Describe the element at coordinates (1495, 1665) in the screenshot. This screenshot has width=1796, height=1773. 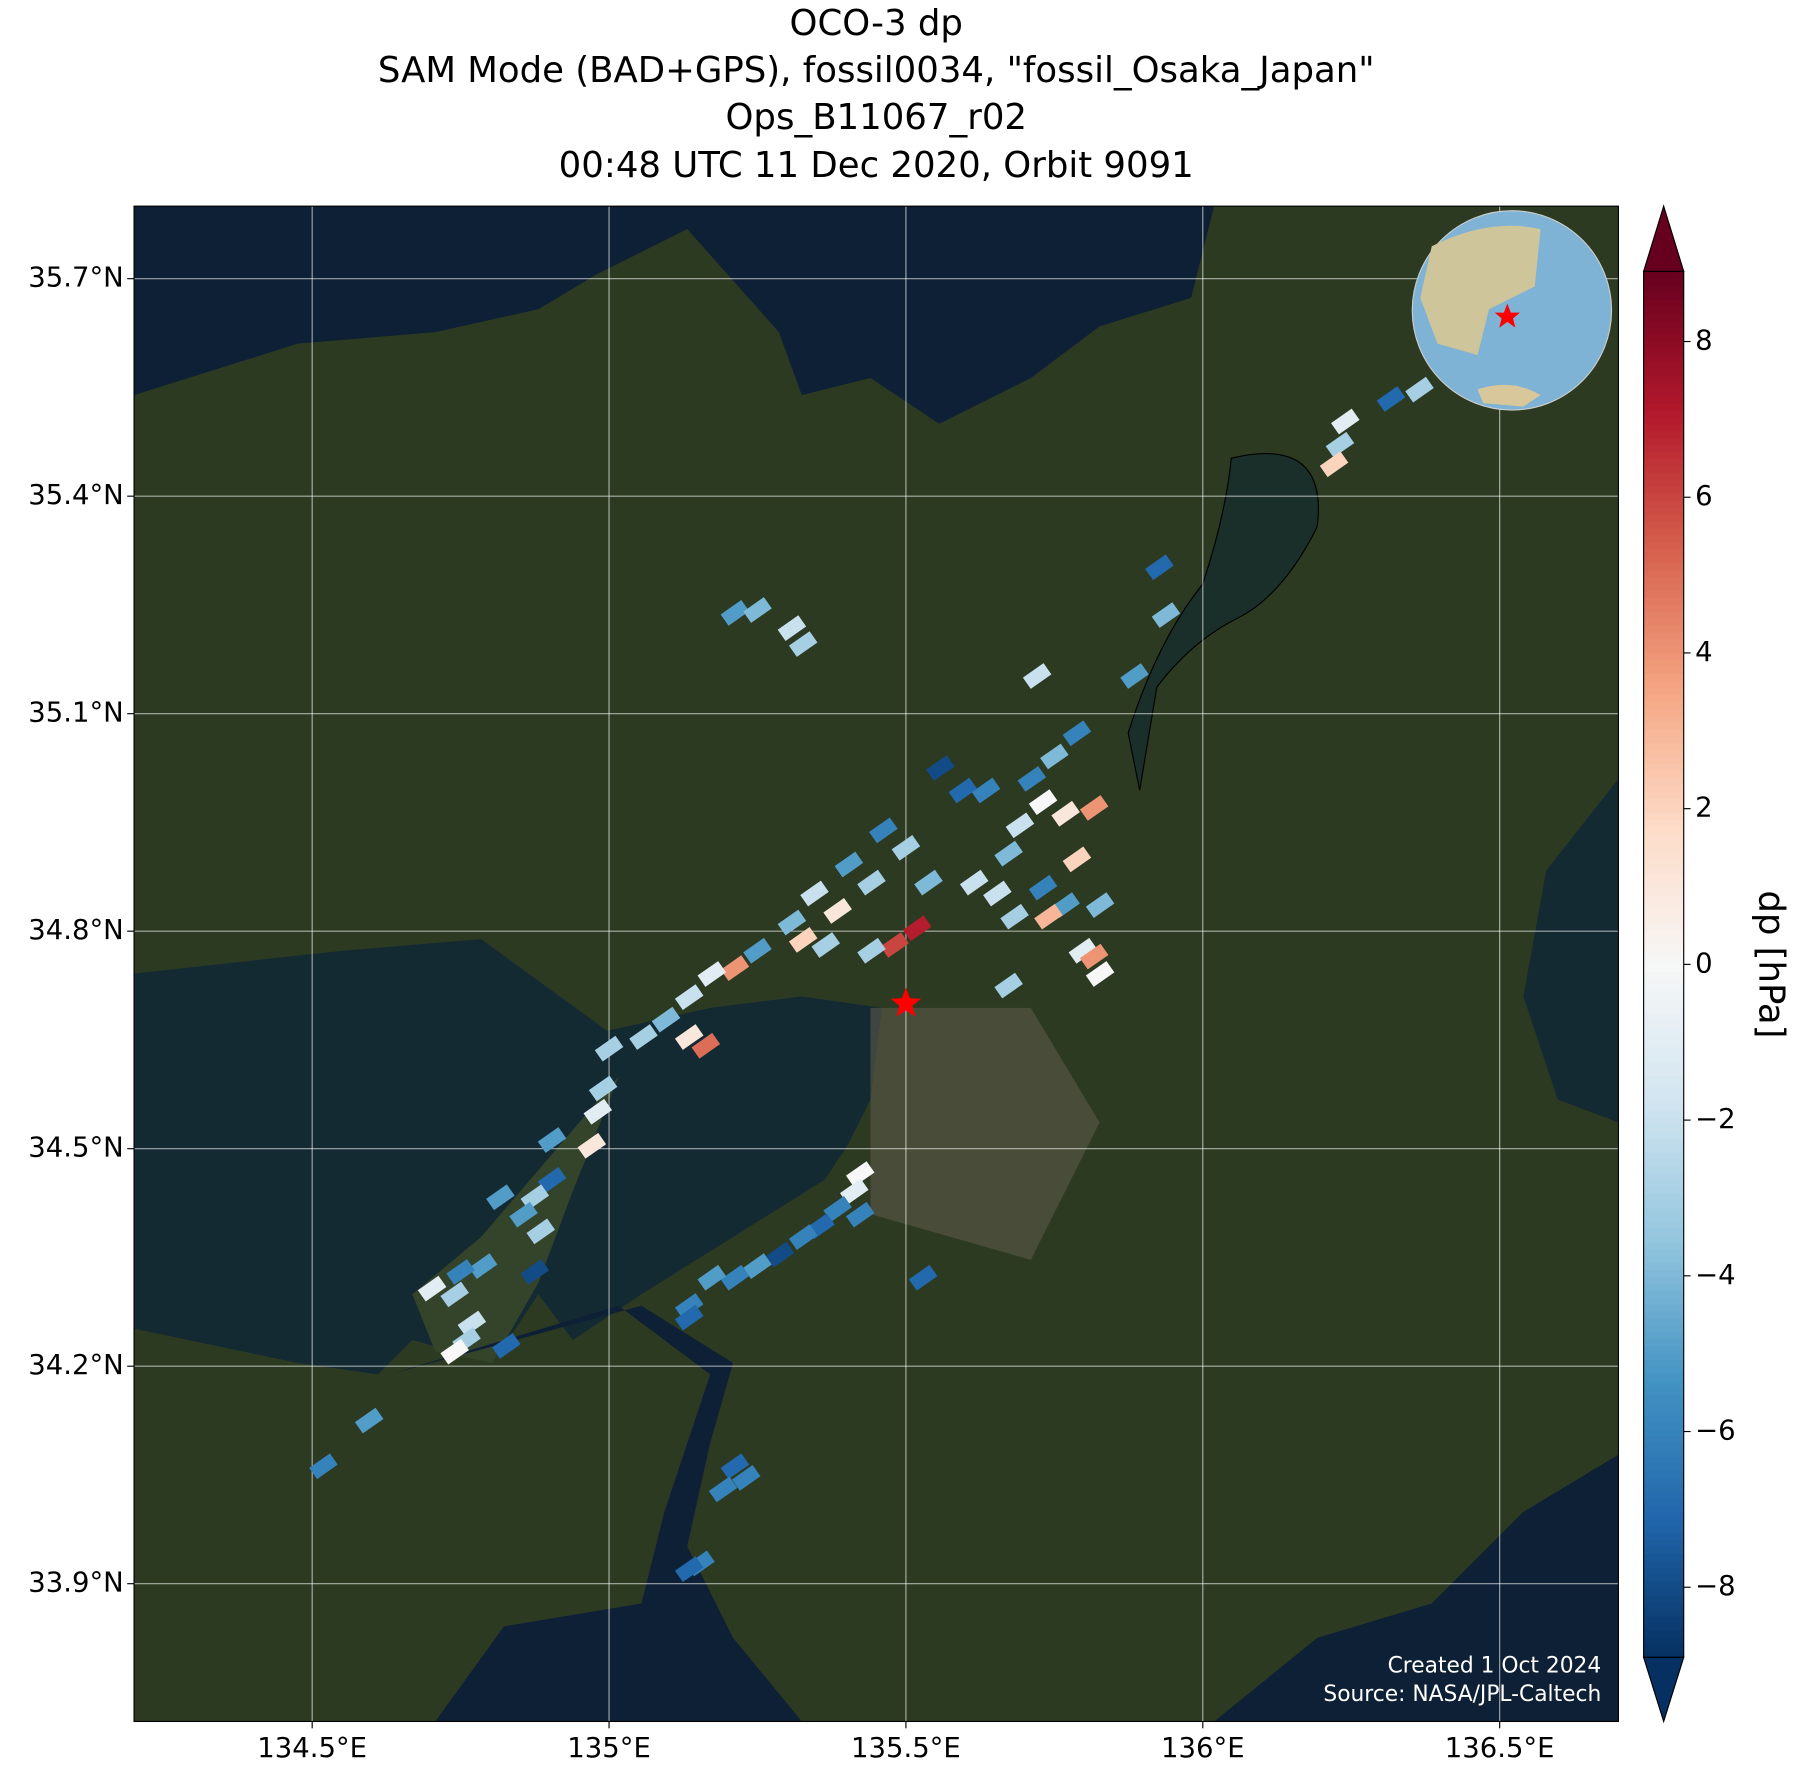
I see `credit: Created 1 Oct 2024` at that location.